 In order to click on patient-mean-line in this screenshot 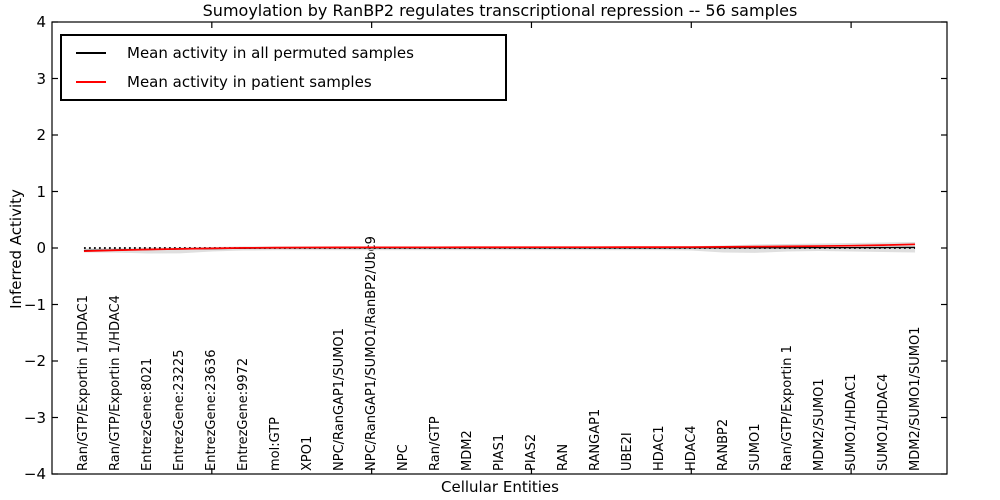, I will do `click(499, 247)`.